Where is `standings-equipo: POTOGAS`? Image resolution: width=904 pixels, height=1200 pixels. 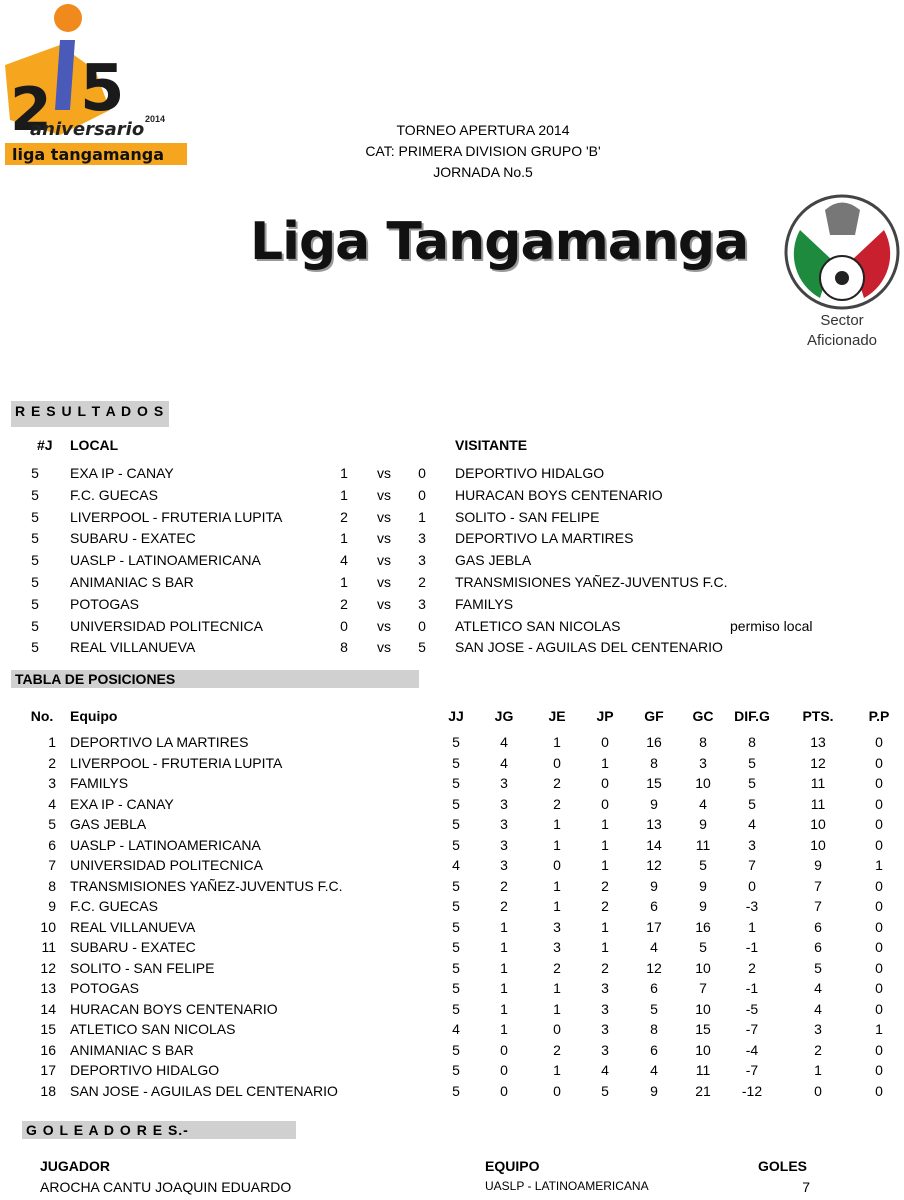 standings-equipo: POTOGAS is located at coordinates (104, 988).